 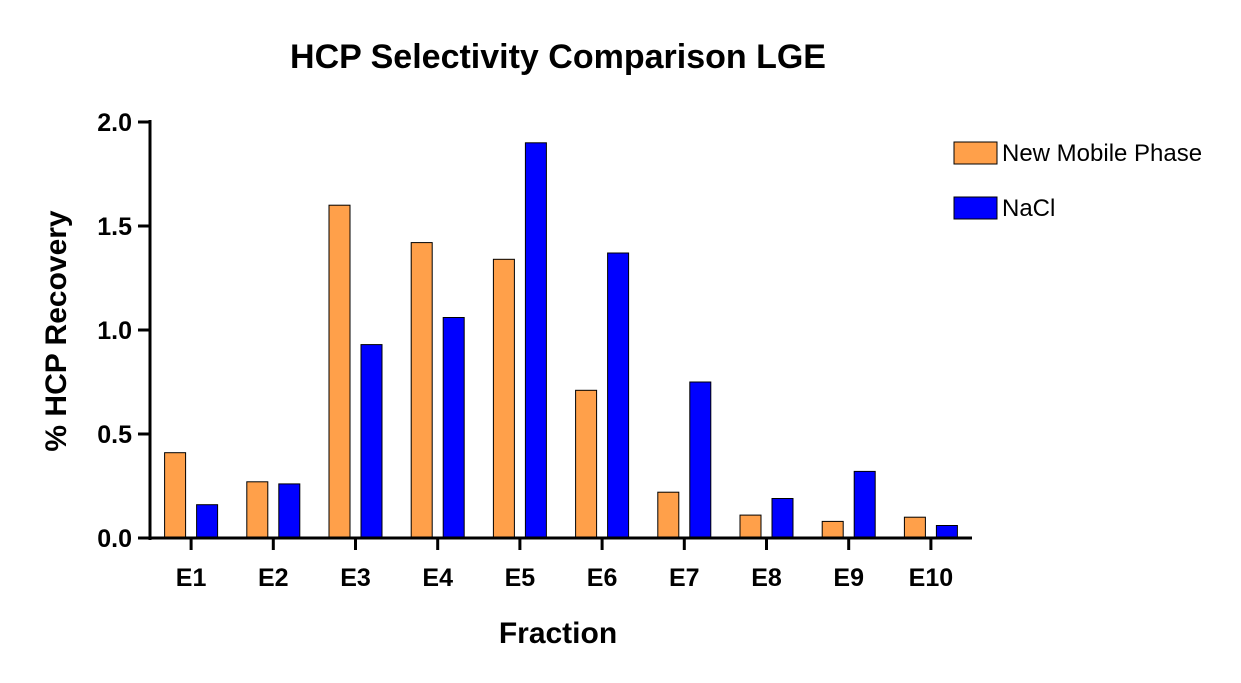 What do you see at coordinates (421, 390) in the screenshot?
I see `bar-new-mobile-phase-e4` at bounding box center [421, 390].